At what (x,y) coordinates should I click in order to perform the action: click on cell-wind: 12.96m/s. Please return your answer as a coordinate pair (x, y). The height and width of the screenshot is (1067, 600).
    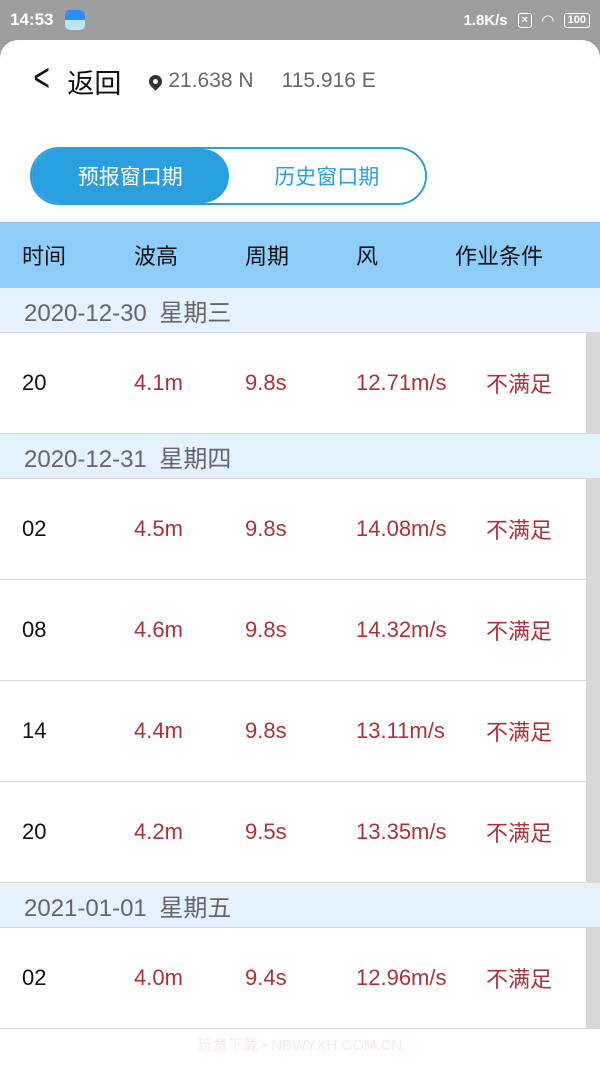
    Looking at the image, I should click on (401, 977).